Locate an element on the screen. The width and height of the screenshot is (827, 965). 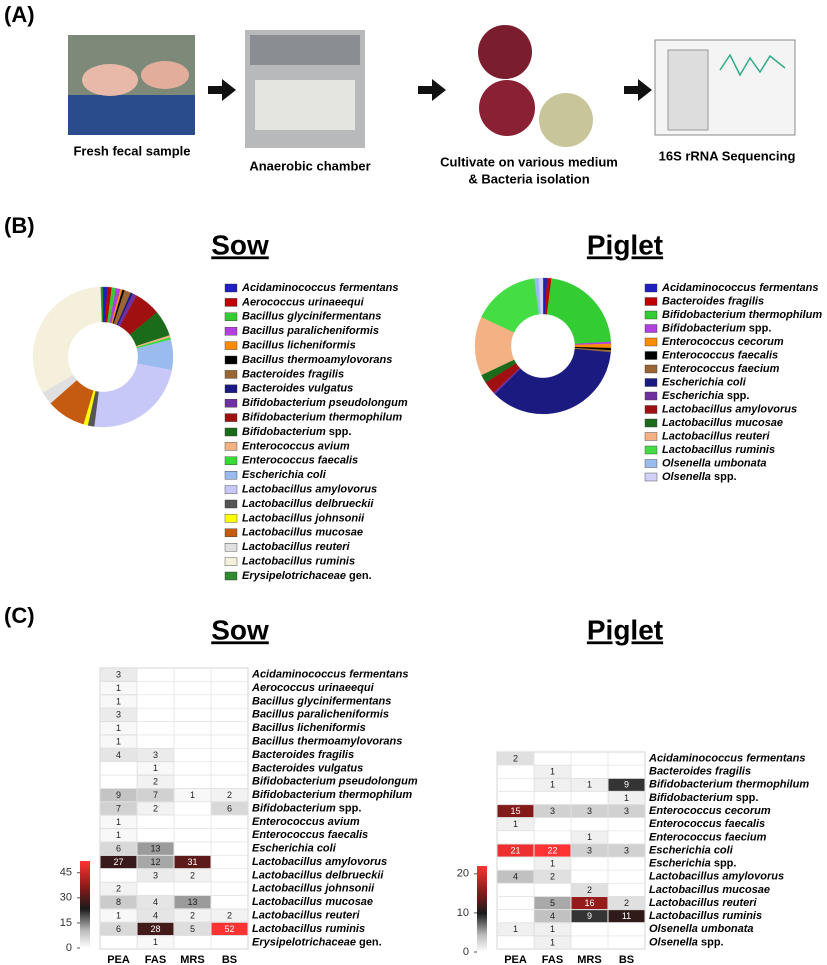
cell-value: 15 is located at coordinates (515, 811).